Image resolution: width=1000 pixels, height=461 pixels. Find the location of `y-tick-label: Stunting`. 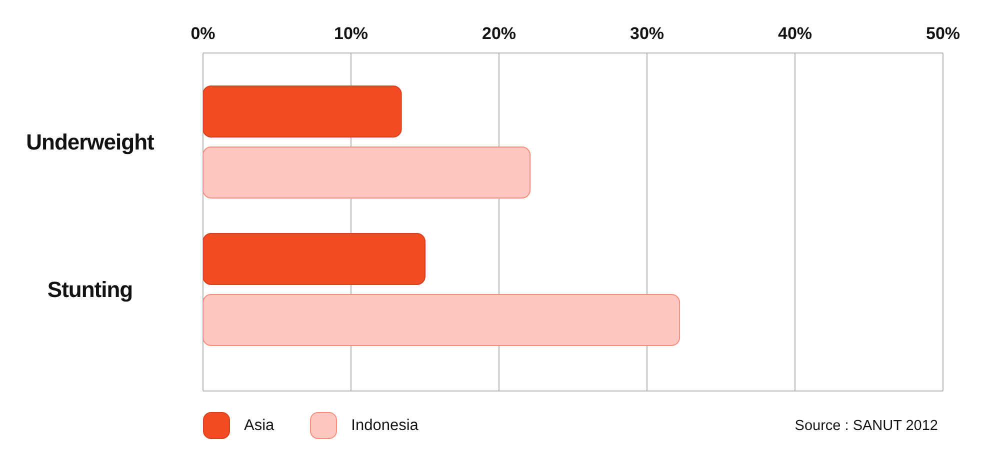

y-tick-label: Stunting is located at coordinates (90, 289).